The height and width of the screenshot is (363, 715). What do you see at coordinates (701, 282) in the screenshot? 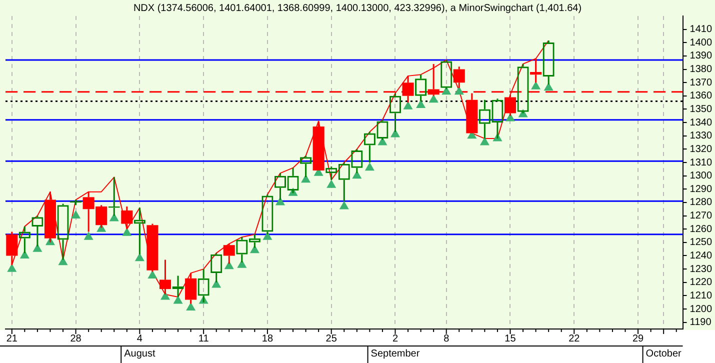
I see `y-tick-label: 1220` at bounding box center [701, 282].